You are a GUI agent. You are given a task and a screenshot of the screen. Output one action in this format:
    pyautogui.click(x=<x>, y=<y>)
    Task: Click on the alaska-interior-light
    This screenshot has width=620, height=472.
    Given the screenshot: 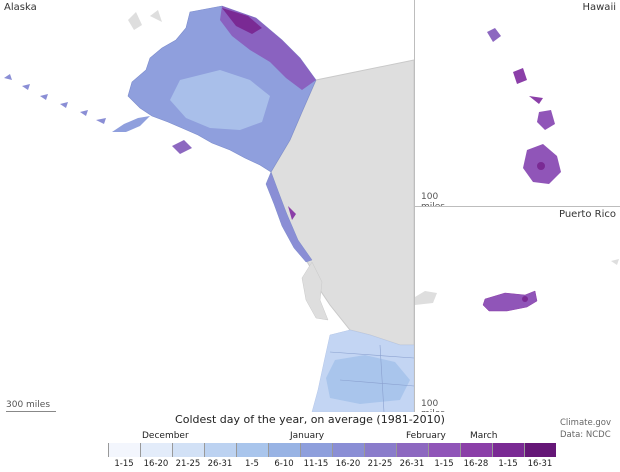 What is the action you would take?
    pyautogui.click(x=220, y=100)
    